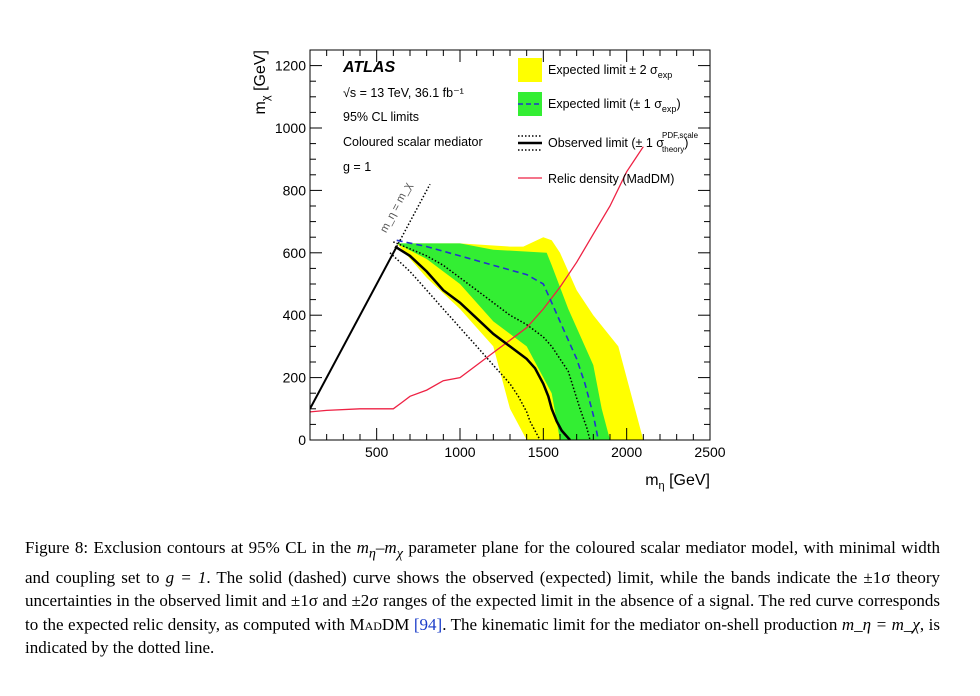 The height and width of the screenshot is (696, 980). I want to click on relic-density-curve, so click(477, 279).